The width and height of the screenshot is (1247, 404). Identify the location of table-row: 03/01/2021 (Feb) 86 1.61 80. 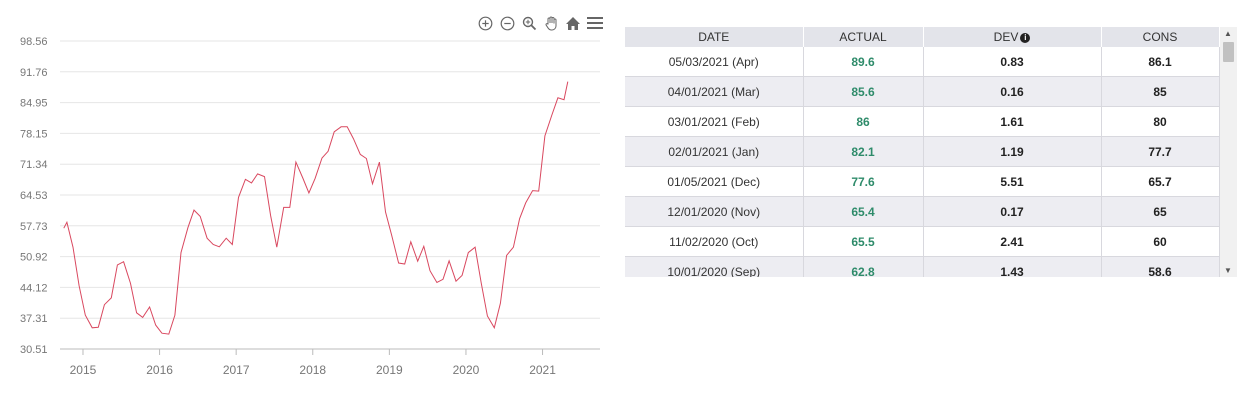
(922, 121).